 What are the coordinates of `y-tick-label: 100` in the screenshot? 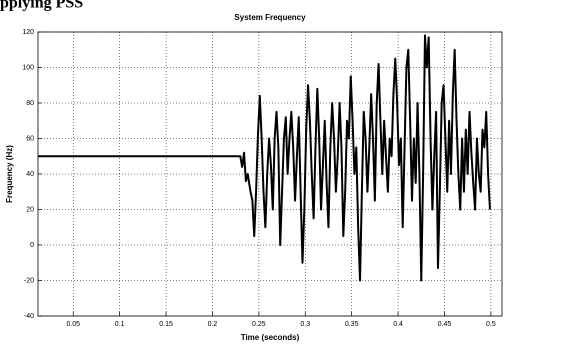 It's located at (28, 67).